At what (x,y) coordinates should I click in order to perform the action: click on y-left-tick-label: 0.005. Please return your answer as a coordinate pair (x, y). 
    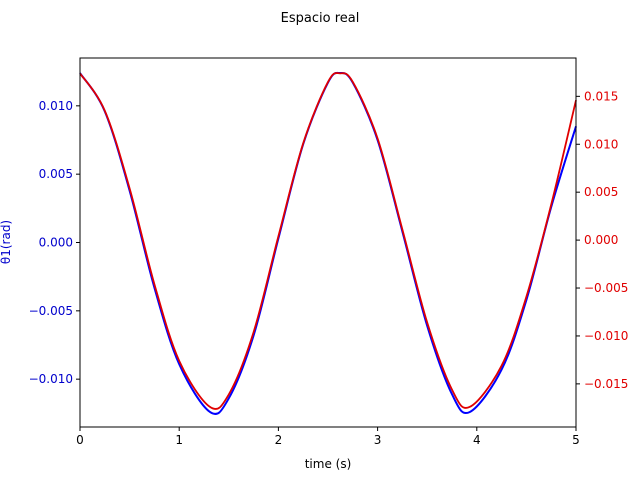
    Looking at the image, I should click on (56, 174).